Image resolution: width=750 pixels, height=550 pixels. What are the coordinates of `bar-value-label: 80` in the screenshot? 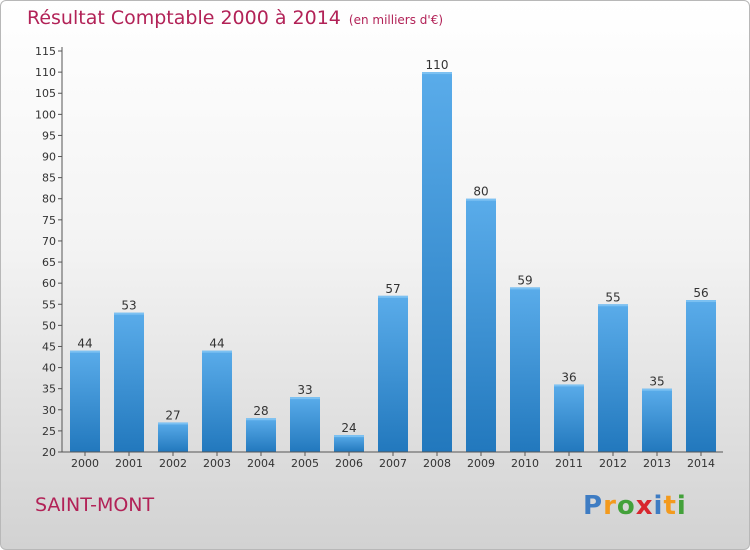 It's located at (480, 192).